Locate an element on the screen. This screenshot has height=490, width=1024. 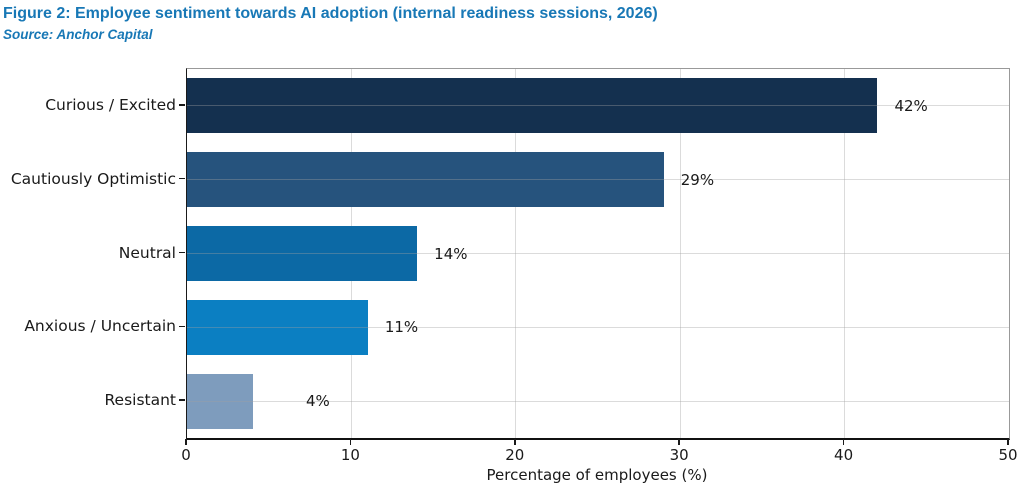
category-label: Curious / Excited is located at coordinates (110, 104).